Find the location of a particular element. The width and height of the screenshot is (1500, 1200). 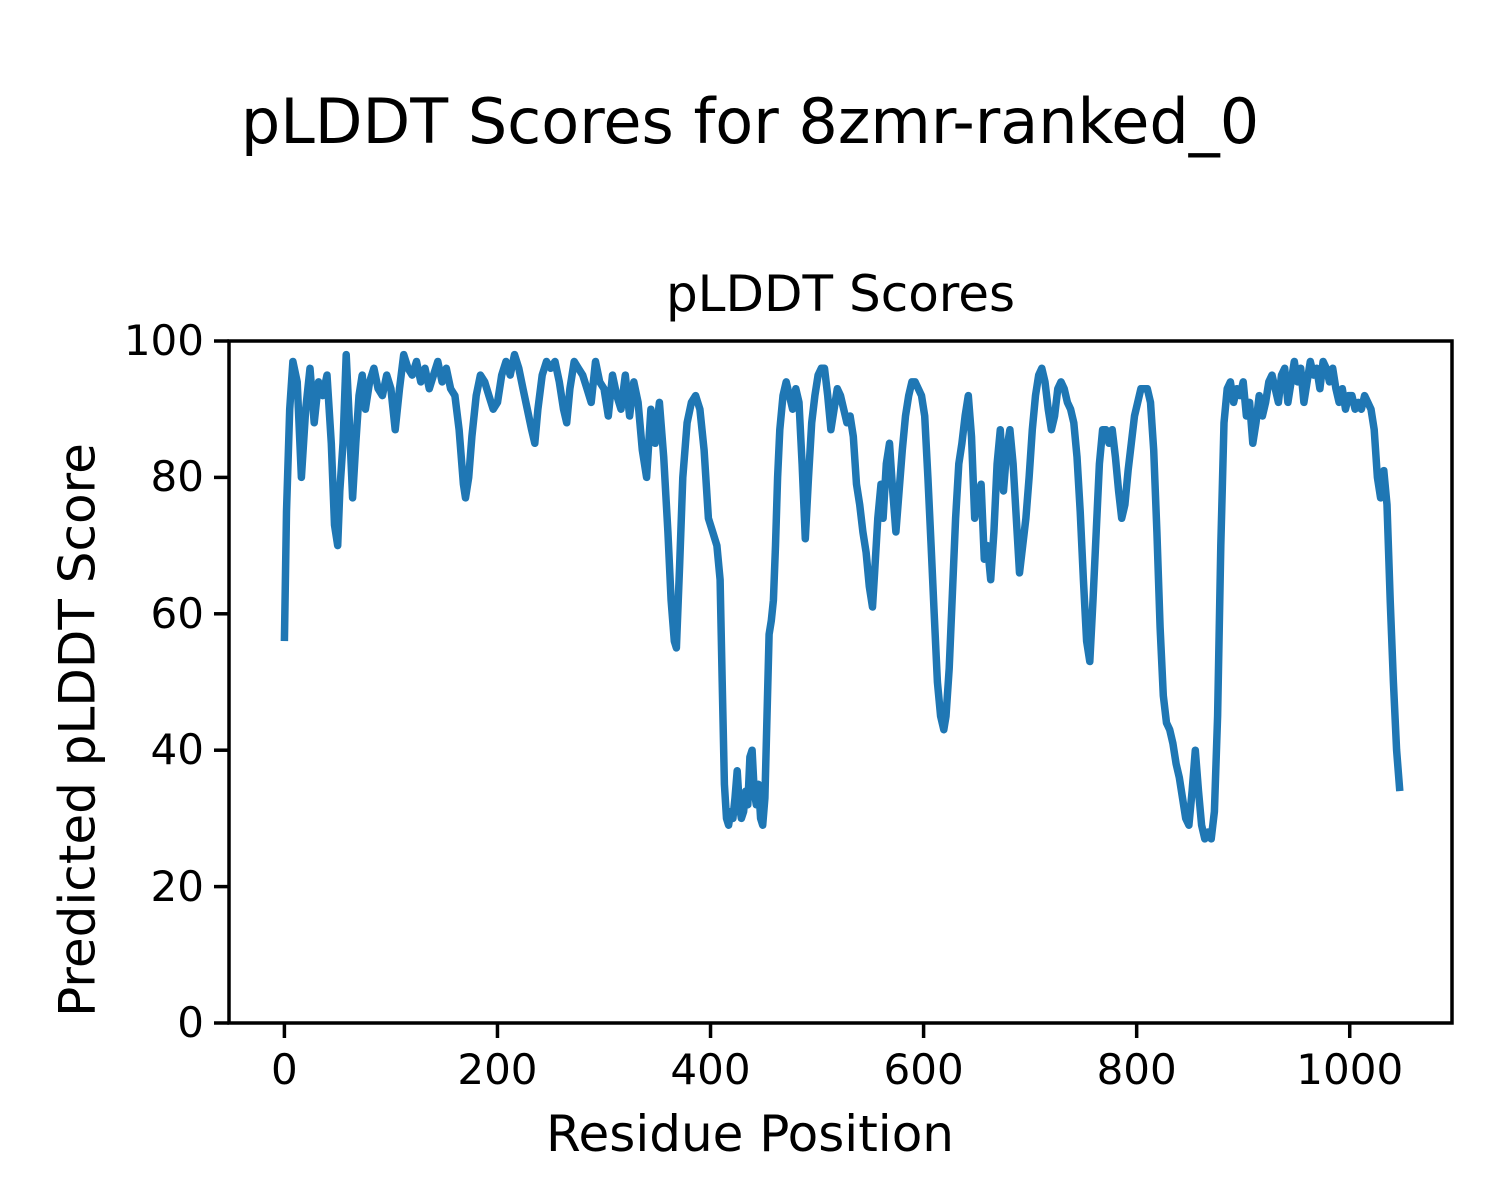

y-tick-label: 20 is located at coordinates (177, 886).